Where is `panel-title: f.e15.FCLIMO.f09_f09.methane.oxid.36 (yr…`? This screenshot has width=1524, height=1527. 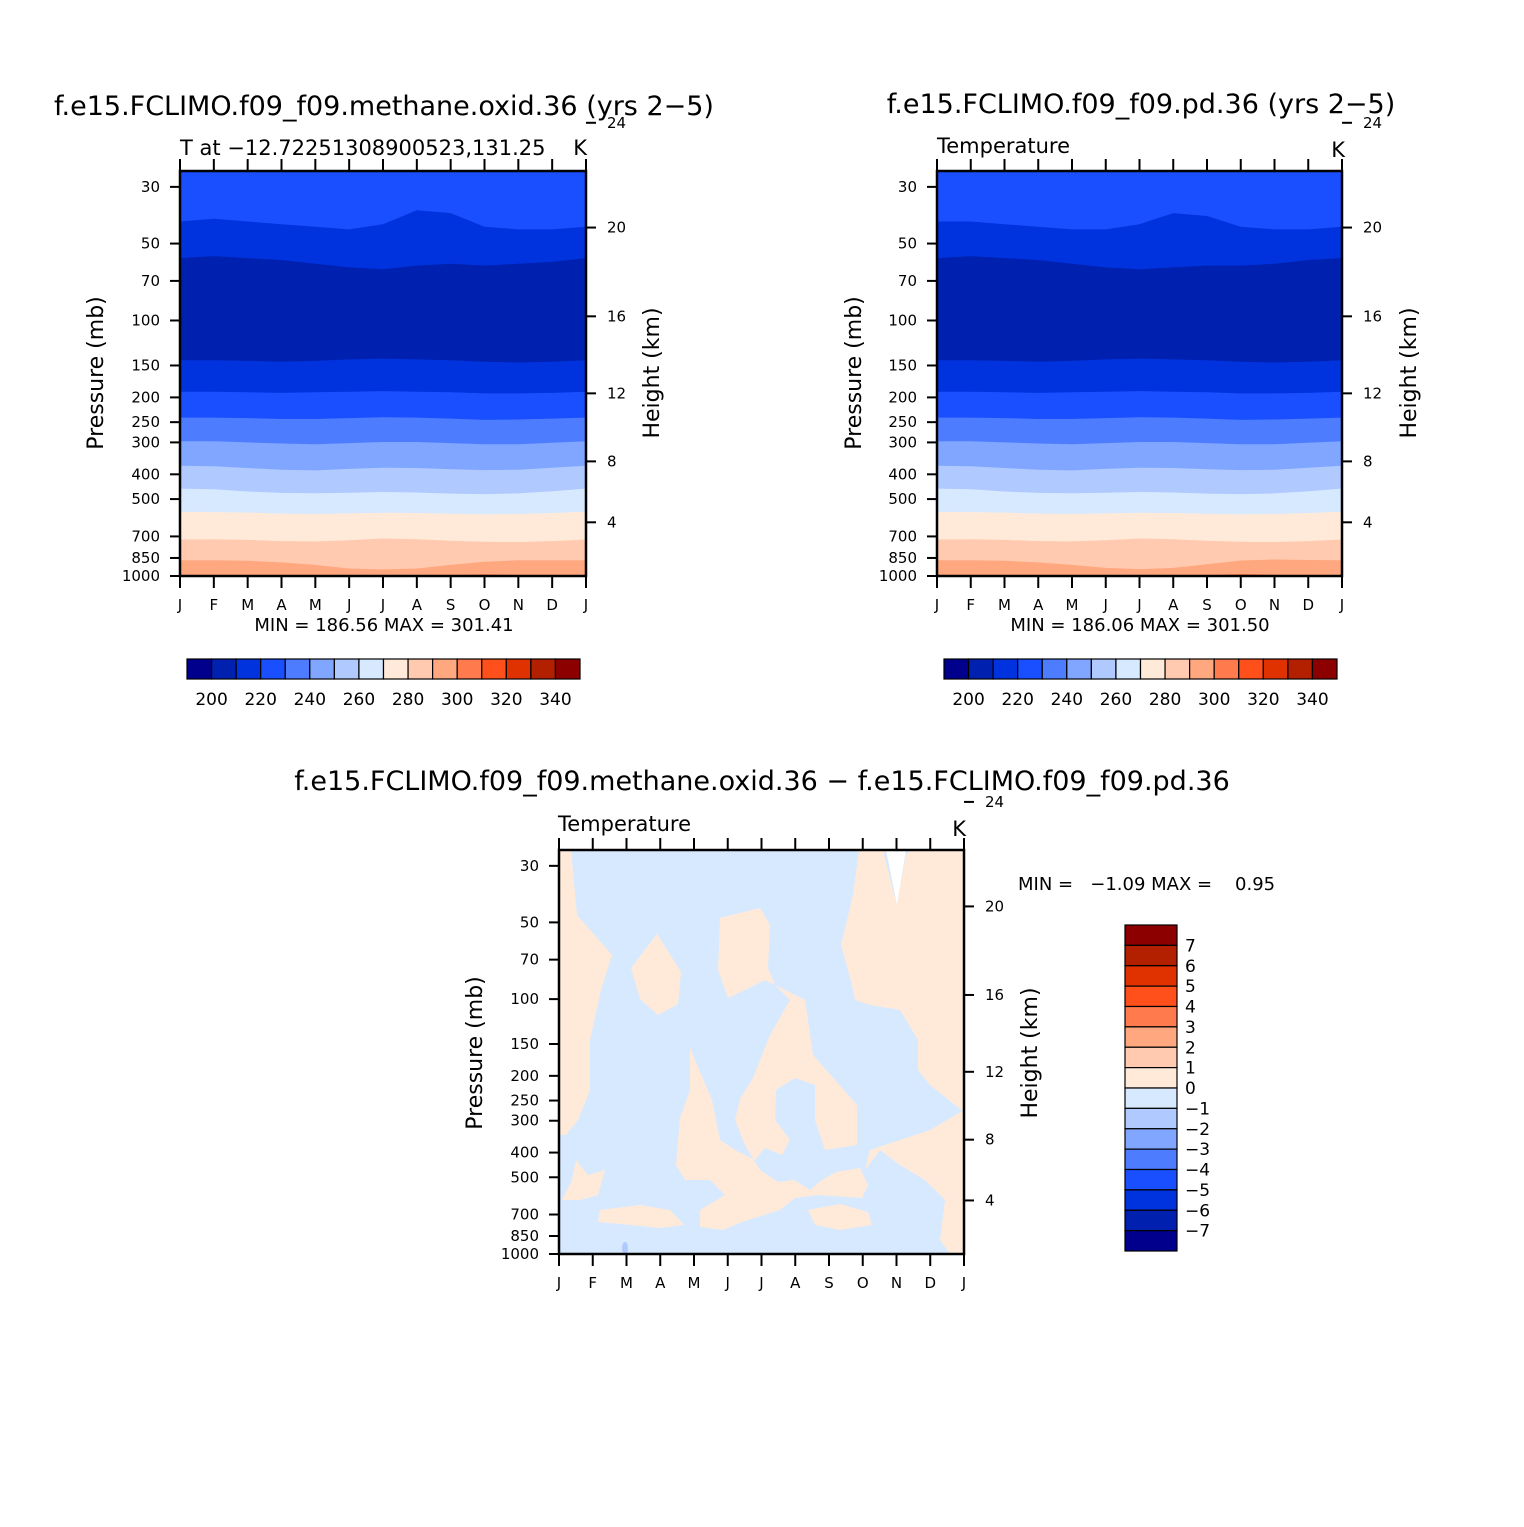
panel-title: f.e15.FCLIMO.f09_f09.methane.oxid.36 (yr… is located at coordinates (384, 106).